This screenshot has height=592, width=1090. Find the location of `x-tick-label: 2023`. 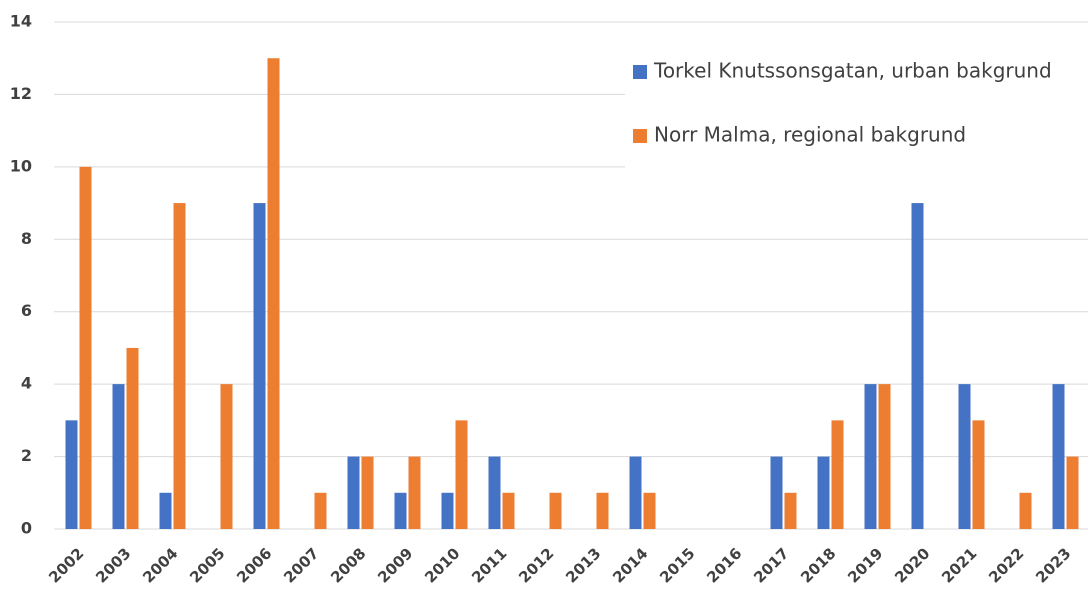

x-tick-label: 2023 is located at coordinates (1053, 565).